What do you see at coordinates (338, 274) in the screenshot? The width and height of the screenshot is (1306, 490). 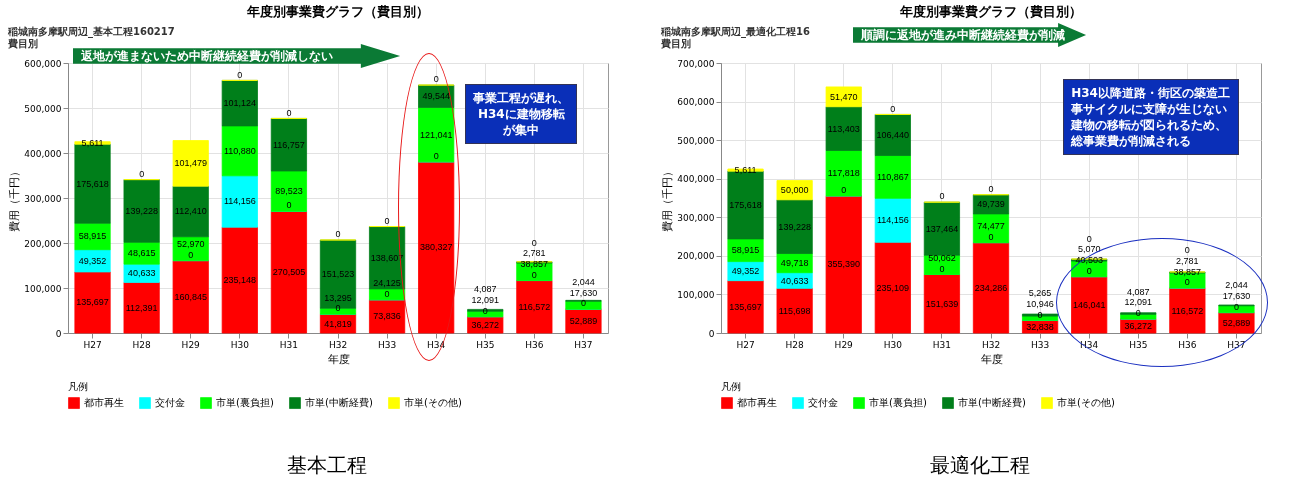 I see `data-label: 151,523` at bounding box center [338, 274].